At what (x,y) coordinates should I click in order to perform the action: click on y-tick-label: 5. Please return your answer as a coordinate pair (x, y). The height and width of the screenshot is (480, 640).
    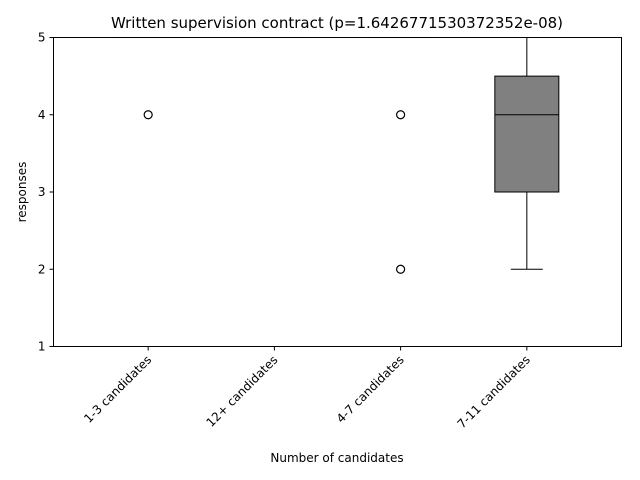
    Looking at the image, I should click on (42, 38).